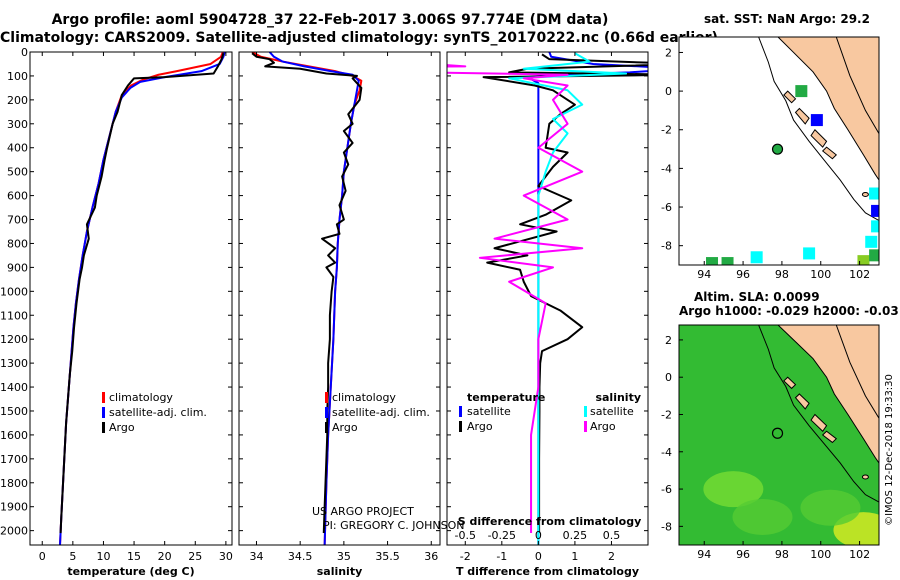 The width and height of the screenshot is (900, 580). Describe the element at coordinates (364, 397) in the screenshot. I see `salinity-legend-label: climatology` at that location.